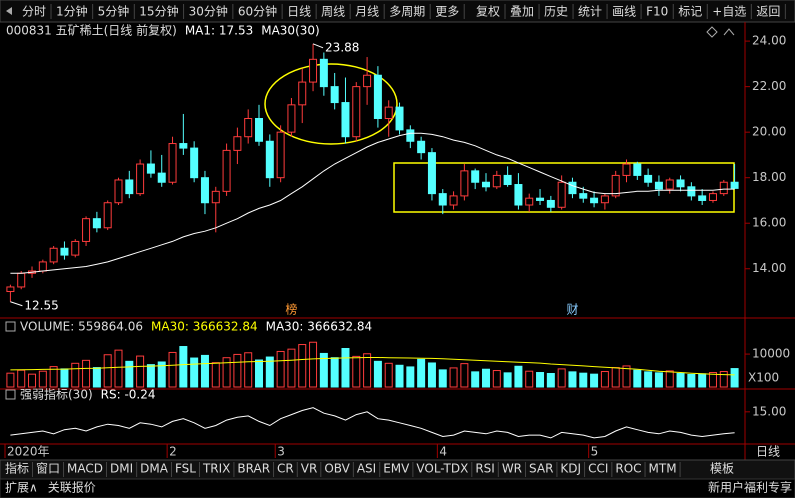 Image resolution: width=795 pixels, height=498 pixels. What do you see at coordinates (17, 468) in the screenshot?
I see `indicator-tab: 指标` at bounding box center [17, 468].